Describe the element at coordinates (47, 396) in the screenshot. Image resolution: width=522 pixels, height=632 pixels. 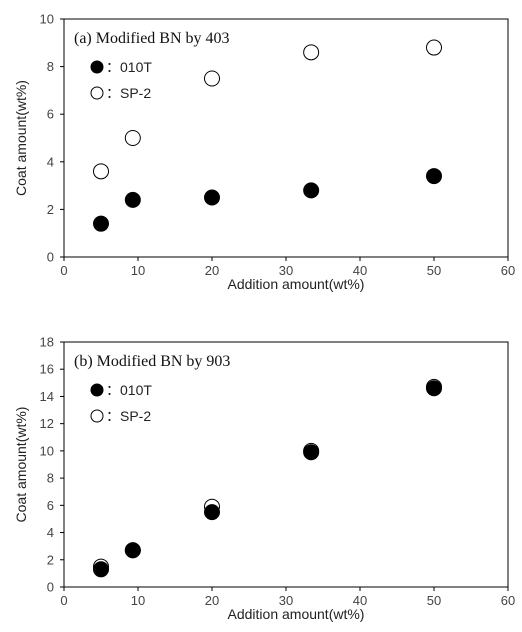
I see `y-tick-label: 14` at that location.